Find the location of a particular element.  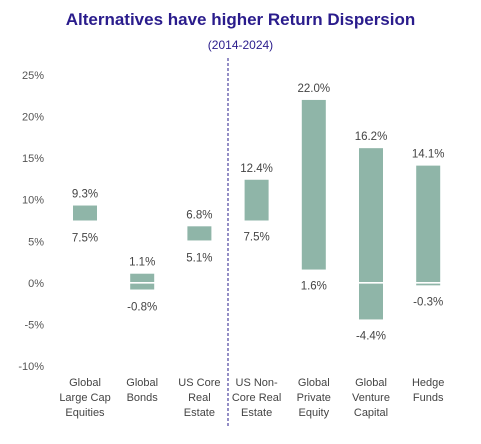

category-label-line: Real is located at coordinates (199, 398).